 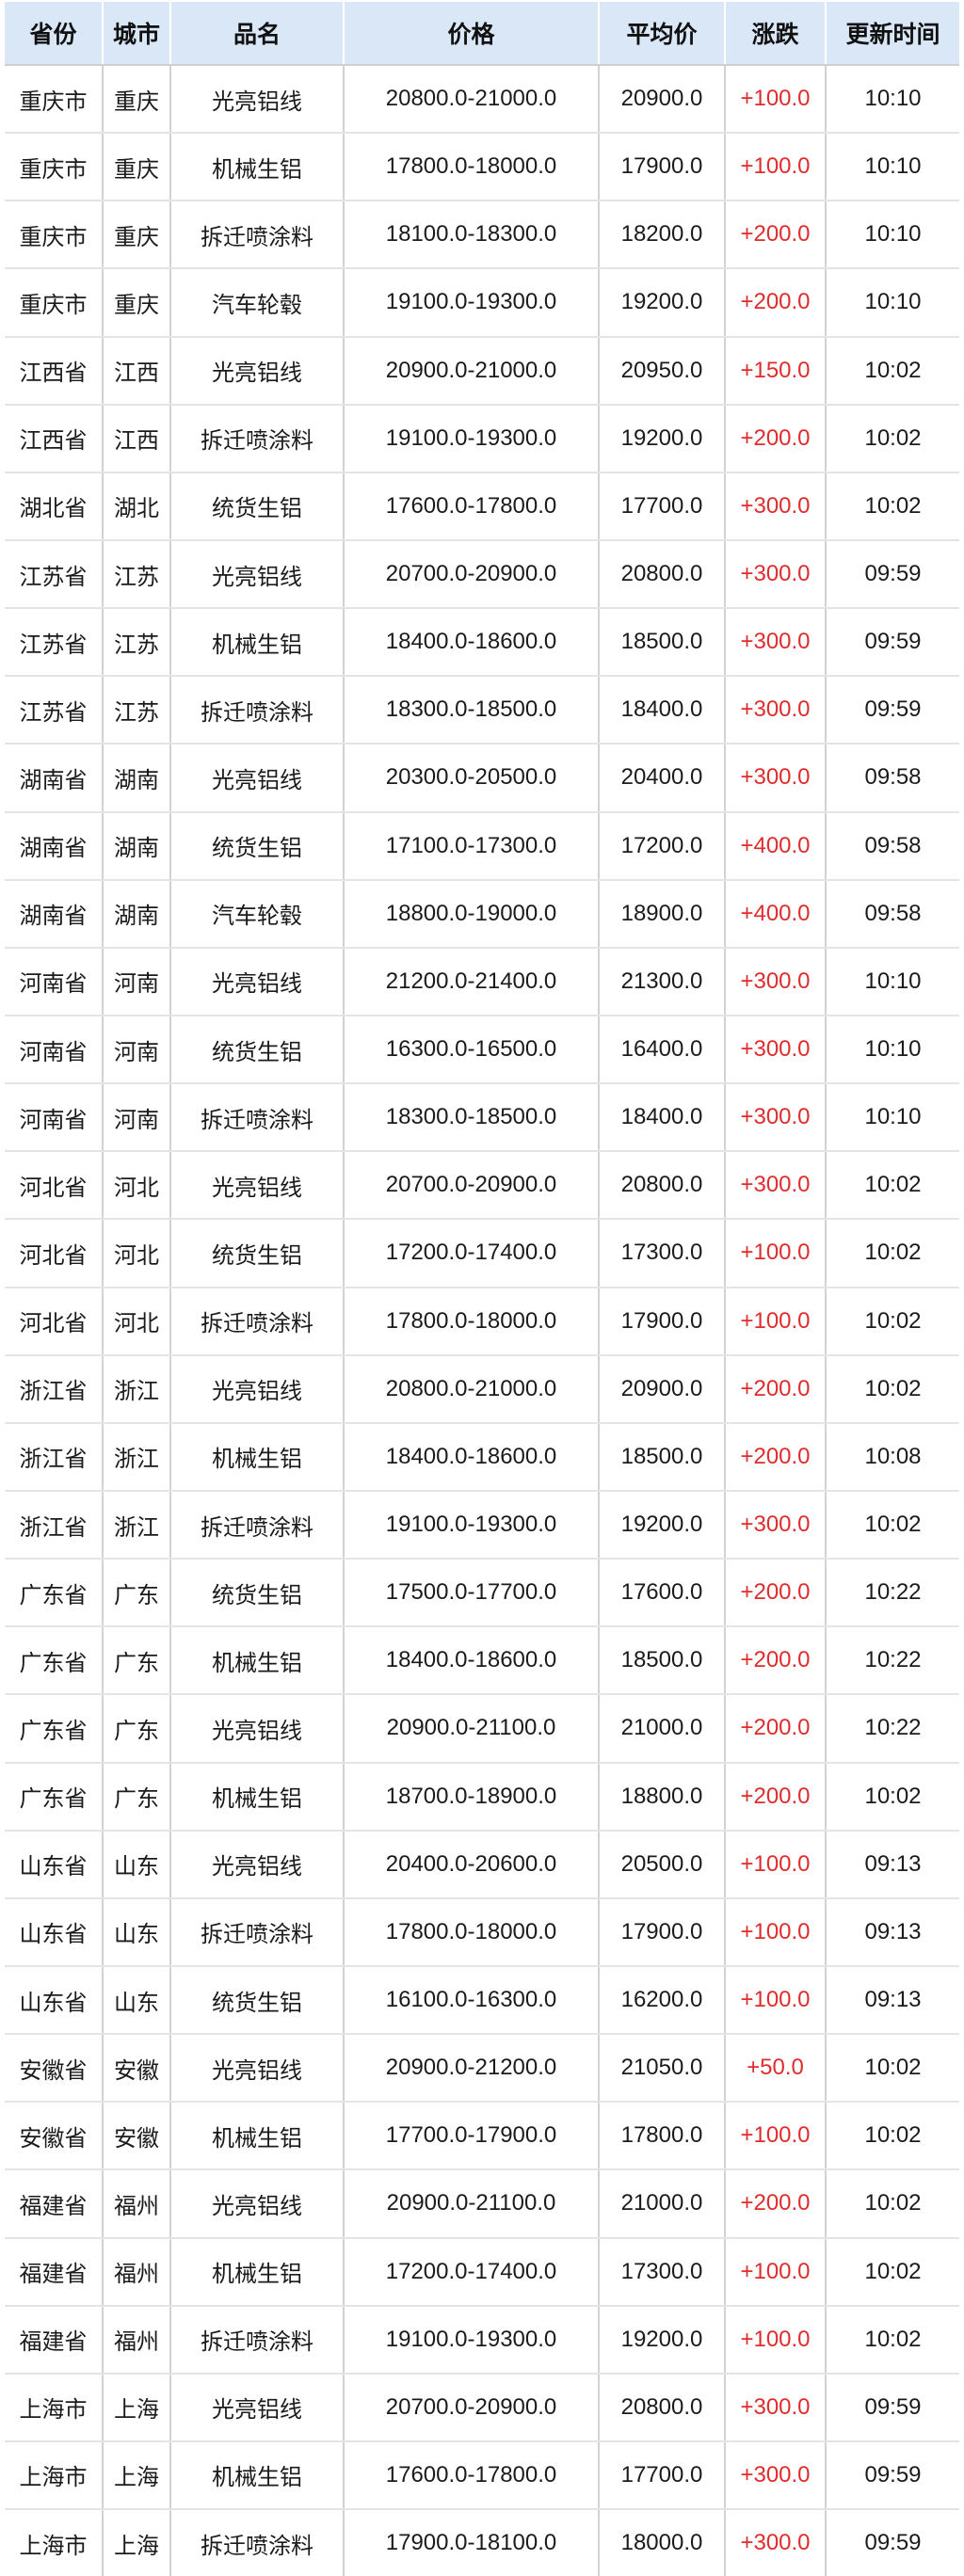 I want to click on column-header-change: 涨跌, so click(x=776, y=33).